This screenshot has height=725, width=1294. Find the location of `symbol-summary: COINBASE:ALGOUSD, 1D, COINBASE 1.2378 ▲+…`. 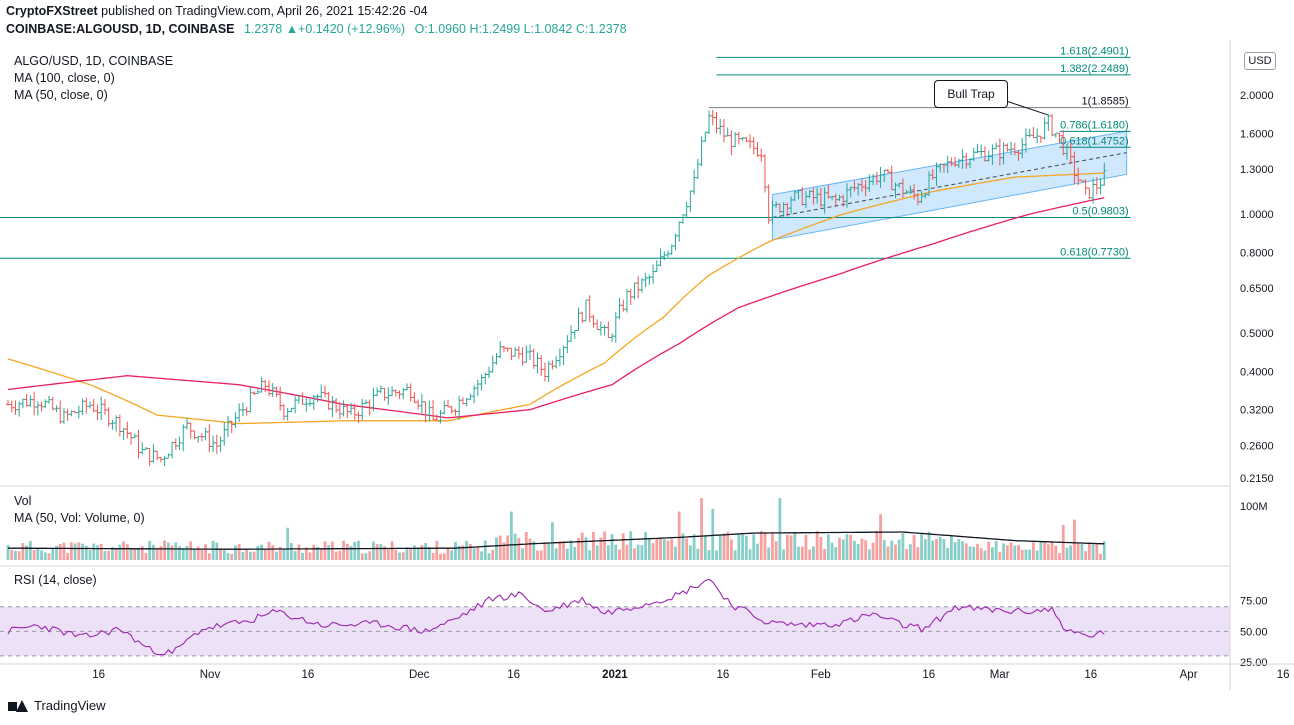

symbol-summary: COINBASE:ALGOUSD, 1D, COINBASE 1.2378 ▲+… is located at coordinates (316, 29).